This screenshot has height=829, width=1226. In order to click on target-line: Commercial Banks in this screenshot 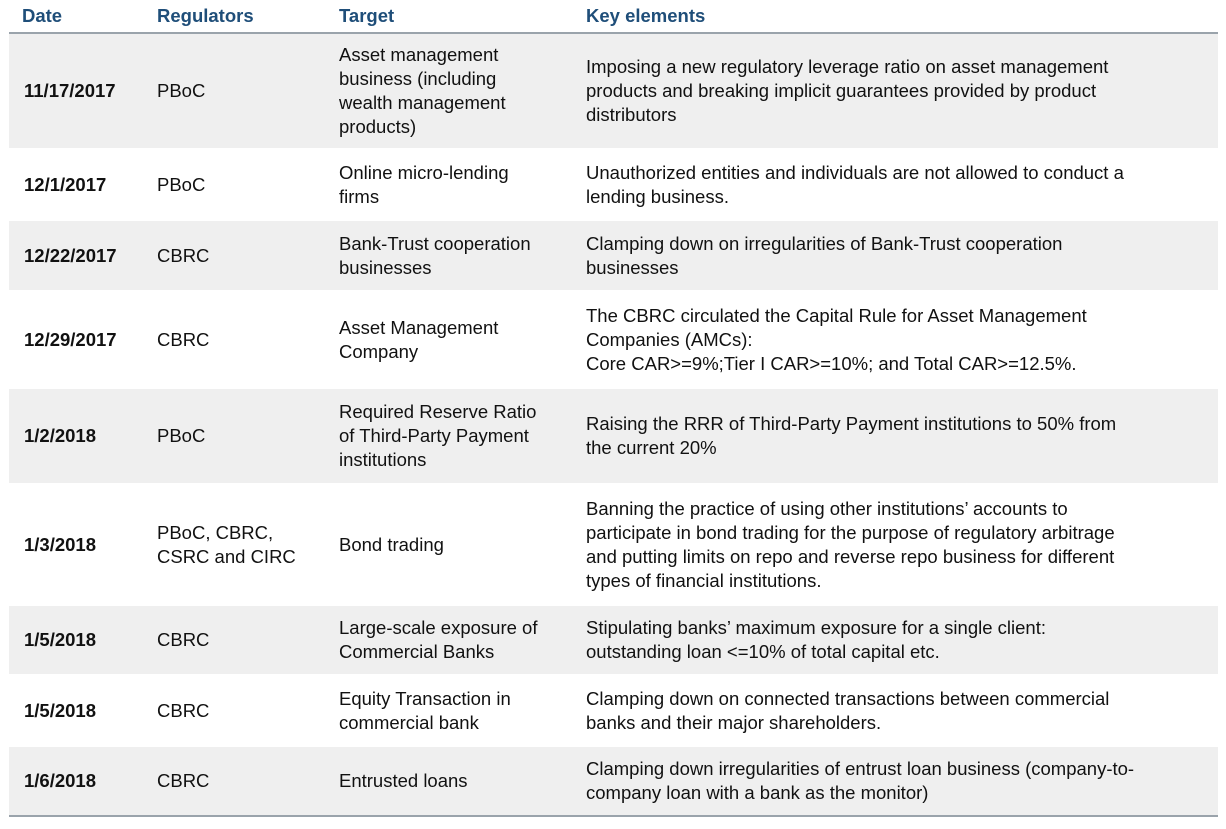, I will do `click(417, 651)`.